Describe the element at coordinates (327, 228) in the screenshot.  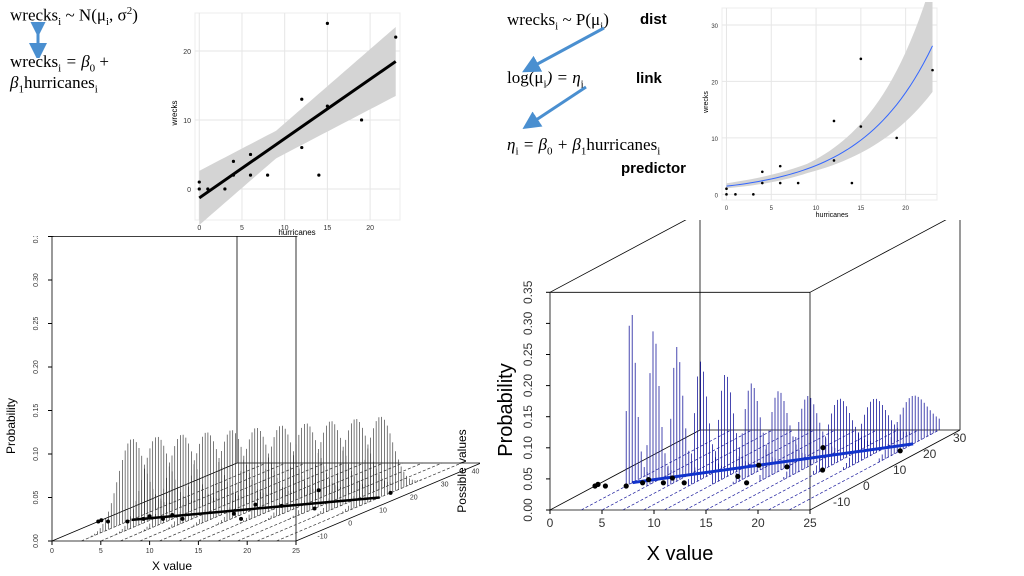
I see `c1-xtick: 15` at that location.